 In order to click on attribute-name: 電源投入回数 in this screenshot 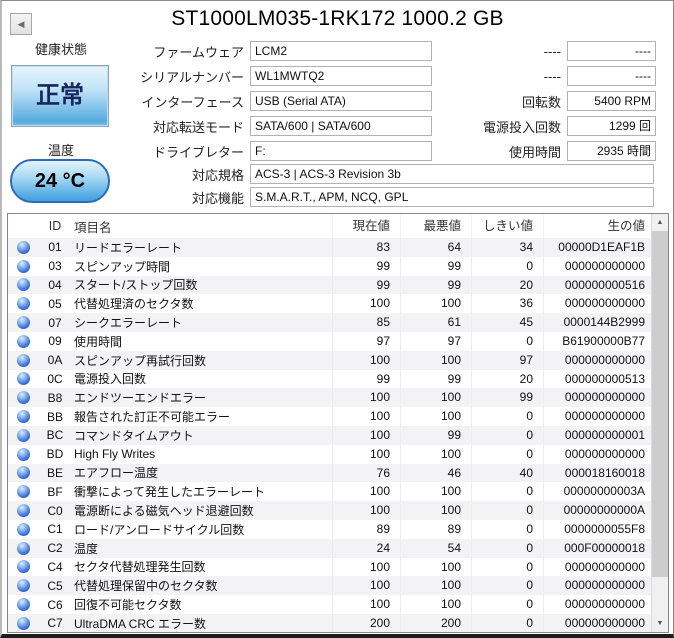, I will do `click(110, 379)`.